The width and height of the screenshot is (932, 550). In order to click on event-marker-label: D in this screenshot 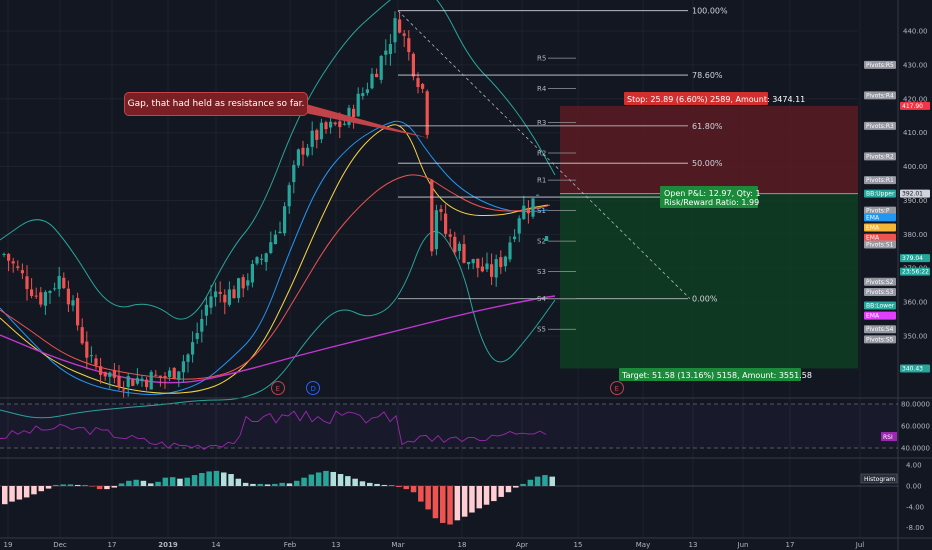, I will do `click(313, 389)`.